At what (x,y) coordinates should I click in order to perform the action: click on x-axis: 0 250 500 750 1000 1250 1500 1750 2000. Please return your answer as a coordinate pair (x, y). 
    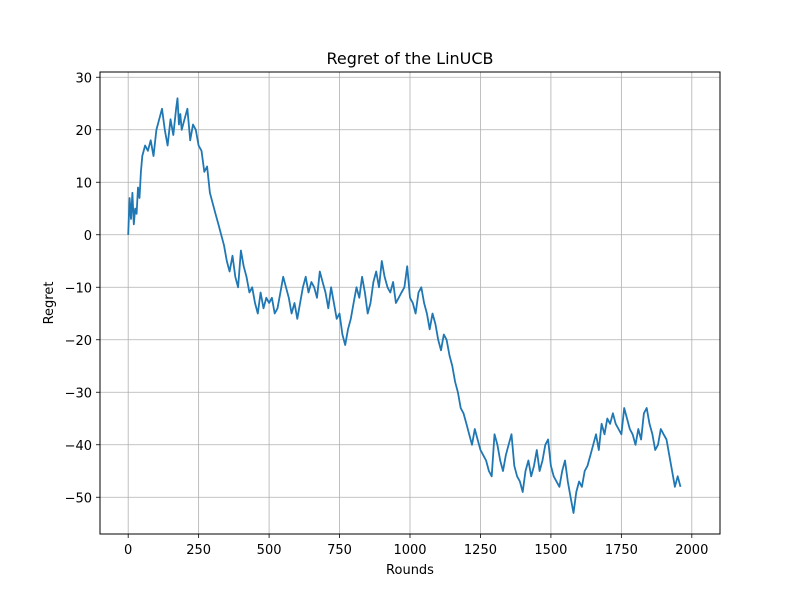
    Looking at the image, I should click on (416, 546).